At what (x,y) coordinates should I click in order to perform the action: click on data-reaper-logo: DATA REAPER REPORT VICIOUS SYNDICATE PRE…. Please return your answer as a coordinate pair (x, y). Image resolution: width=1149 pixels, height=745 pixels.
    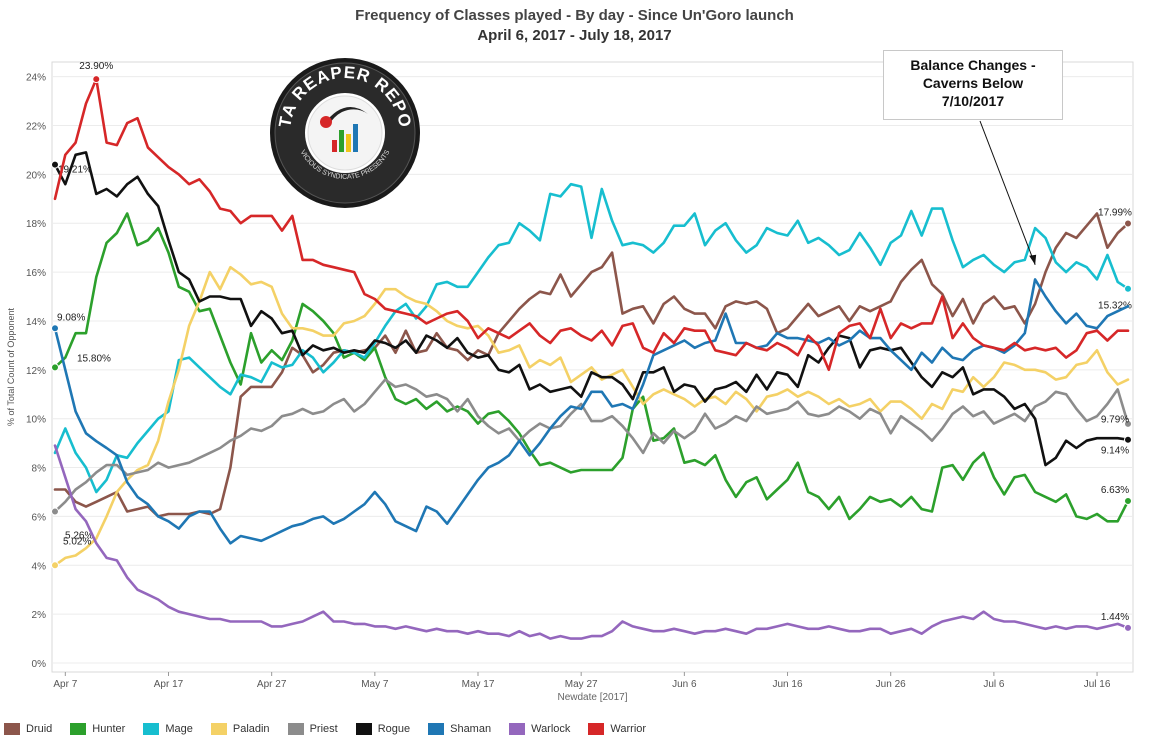
    Looking at the image, I should click on (341, 125).